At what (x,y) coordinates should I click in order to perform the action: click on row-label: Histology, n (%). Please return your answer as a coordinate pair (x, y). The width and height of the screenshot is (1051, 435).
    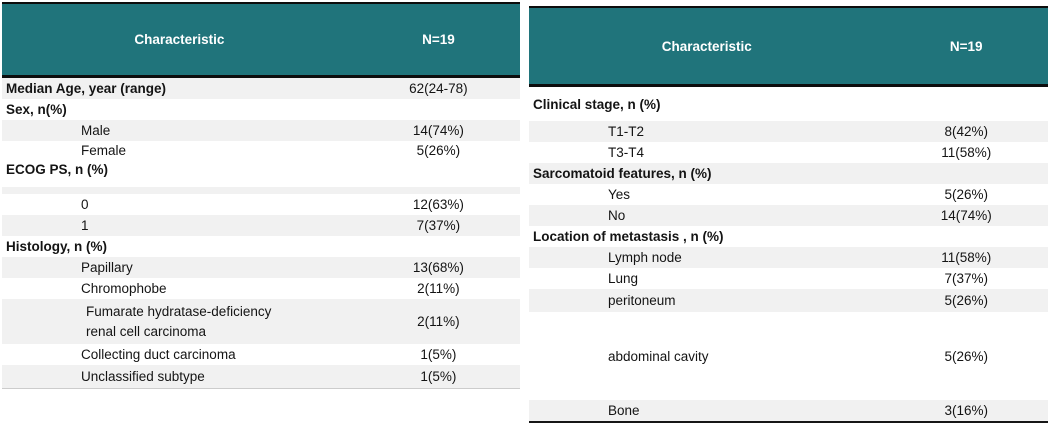
    Looking at the image, I should click on (56, 246).